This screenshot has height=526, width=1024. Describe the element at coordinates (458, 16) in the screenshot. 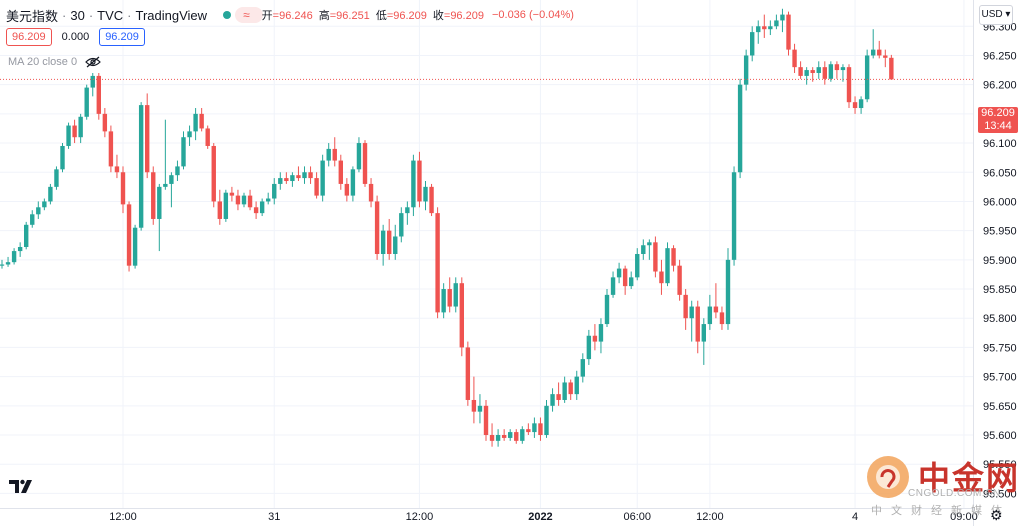

I see `close-value: 收=96.209` at that location.